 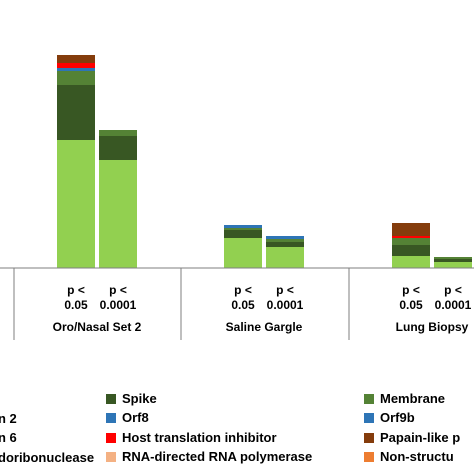 What do you see at coordinates (264, 327) in the screenshot?
I see `group-label: Saline Gargle` at bounding box center [264, 327].